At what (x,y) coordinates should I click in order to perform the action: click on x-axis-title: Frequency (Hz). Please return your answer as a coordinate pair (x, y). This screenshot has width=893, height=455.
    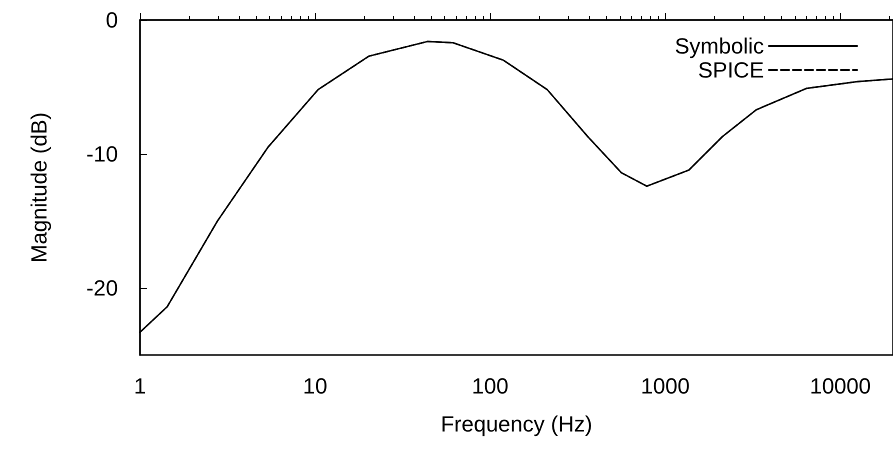
    Looking at the image, I should click on (516, 424).